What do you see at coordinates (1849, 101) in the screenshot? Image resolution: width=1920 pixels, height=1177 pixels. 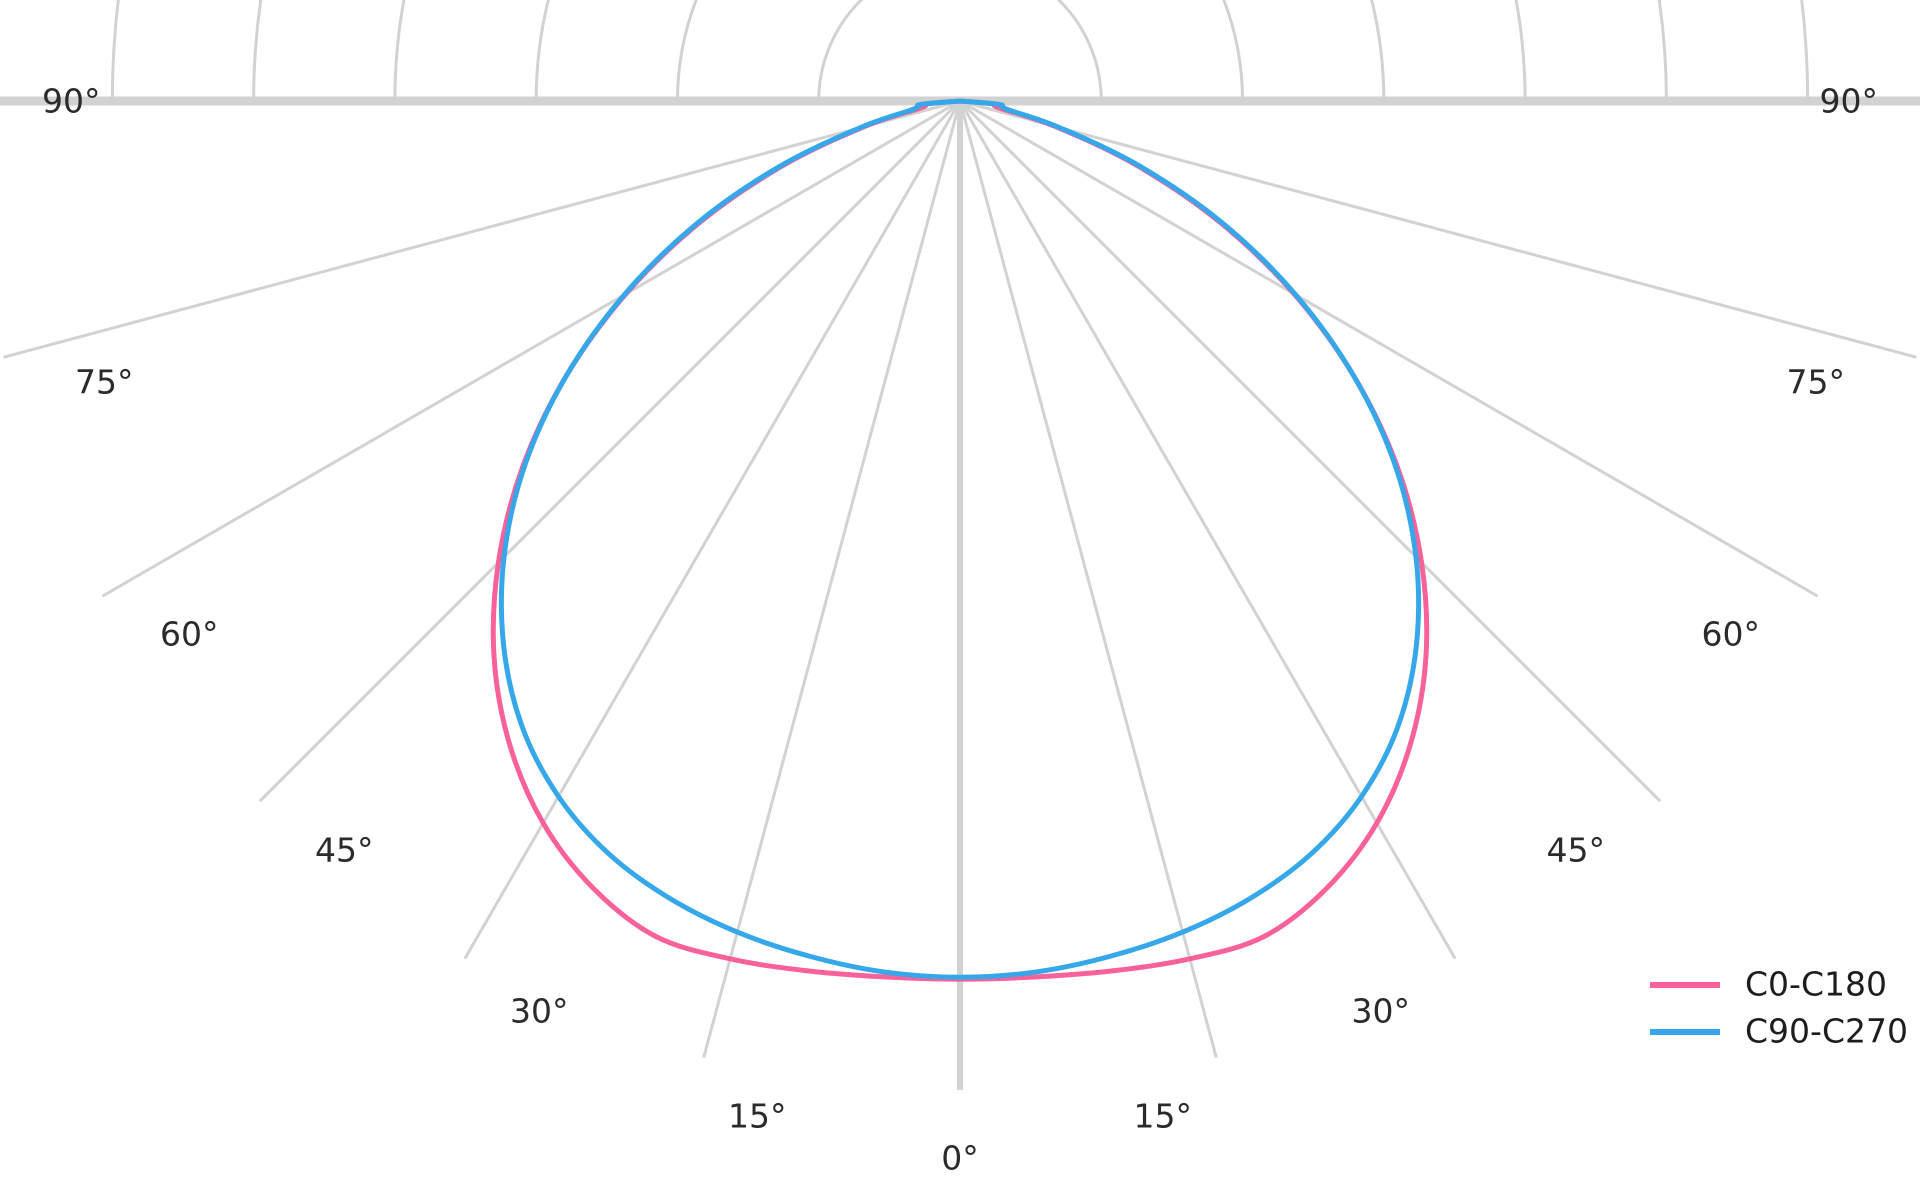 I see `label-90-right: 90°` at bounding box center [1849, 101].